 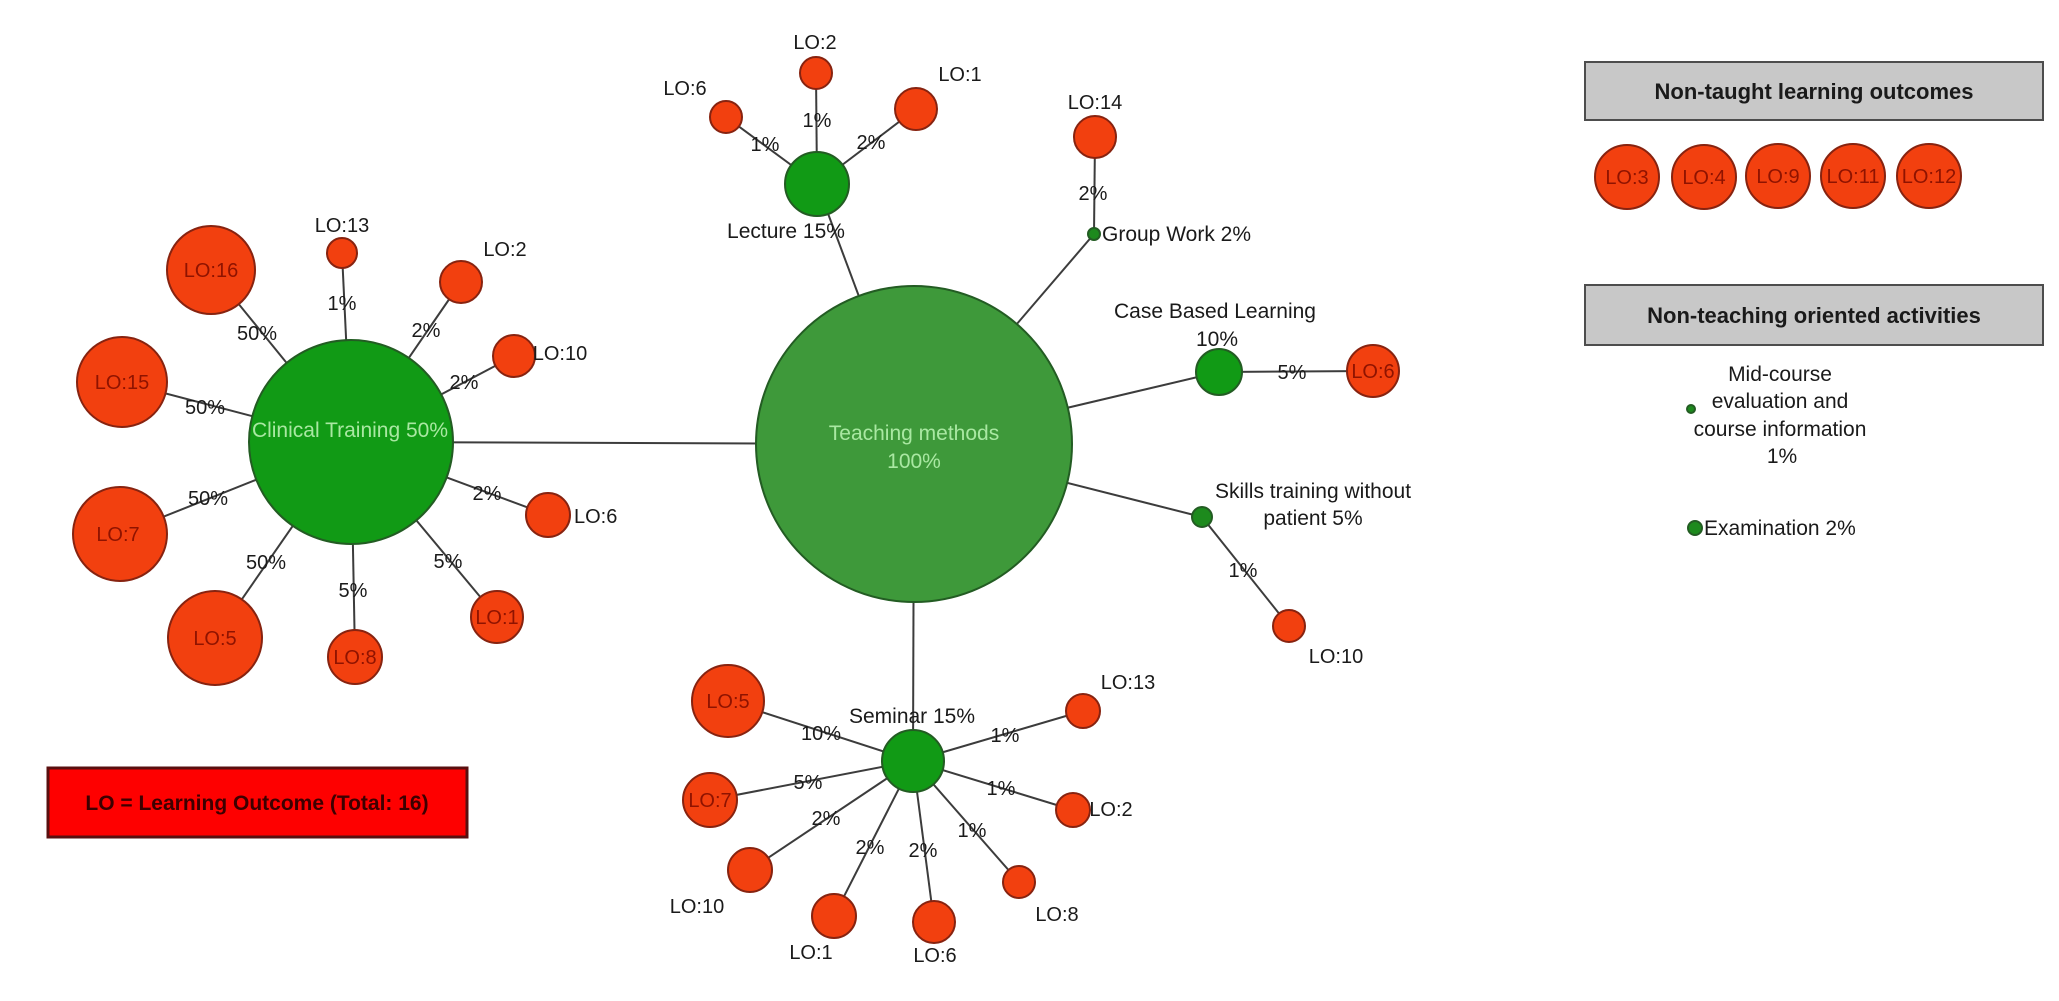 I want to click on label-midcourse-evaluation-dot: Mid-course, so click(x=1780, y=374).